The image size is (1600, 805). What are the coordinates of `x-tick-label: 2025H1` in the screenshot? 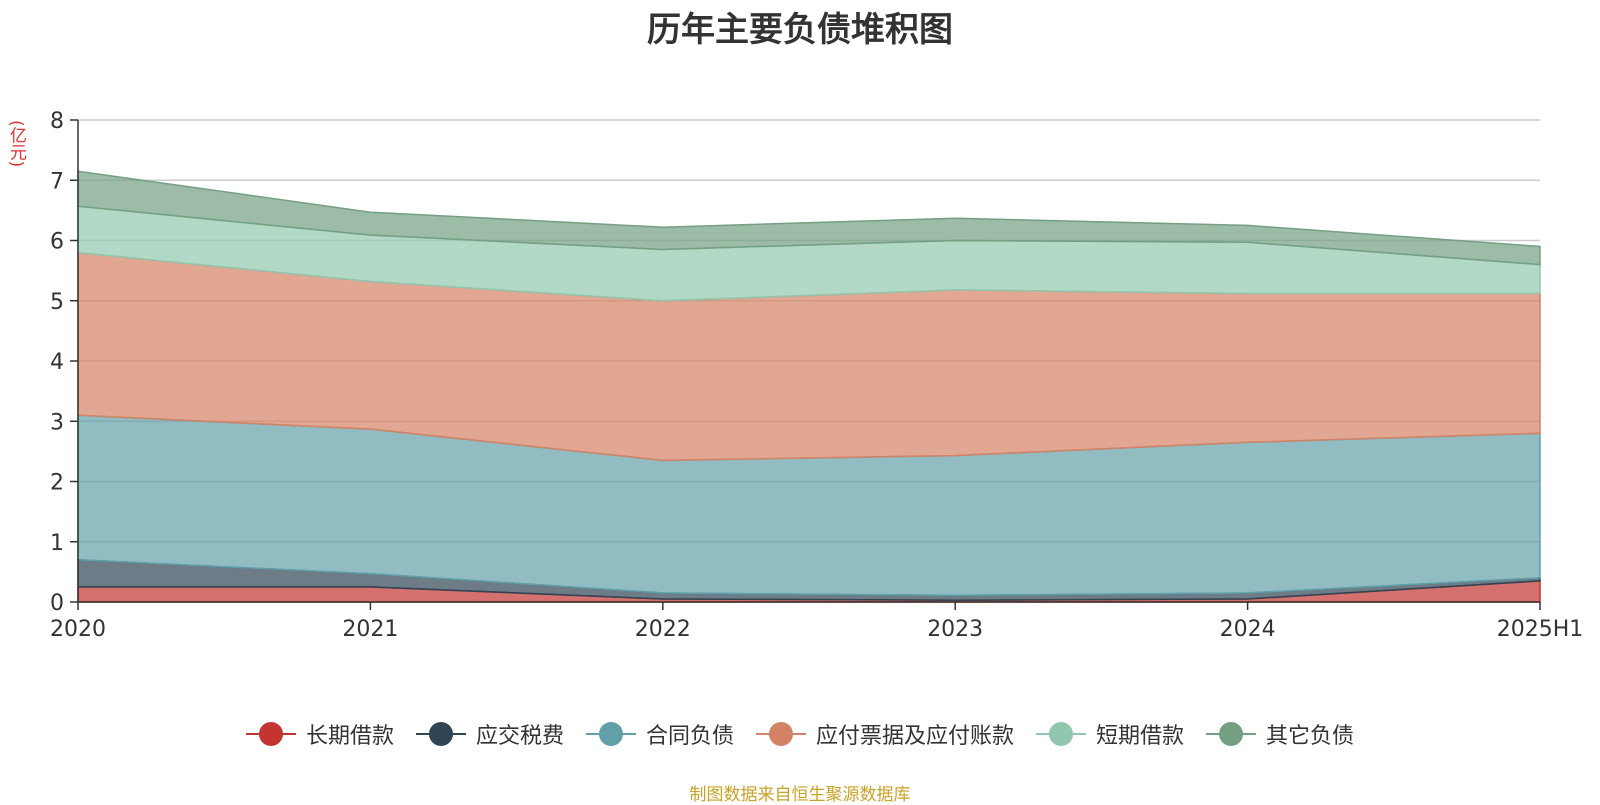 It's located at (1540, 629).